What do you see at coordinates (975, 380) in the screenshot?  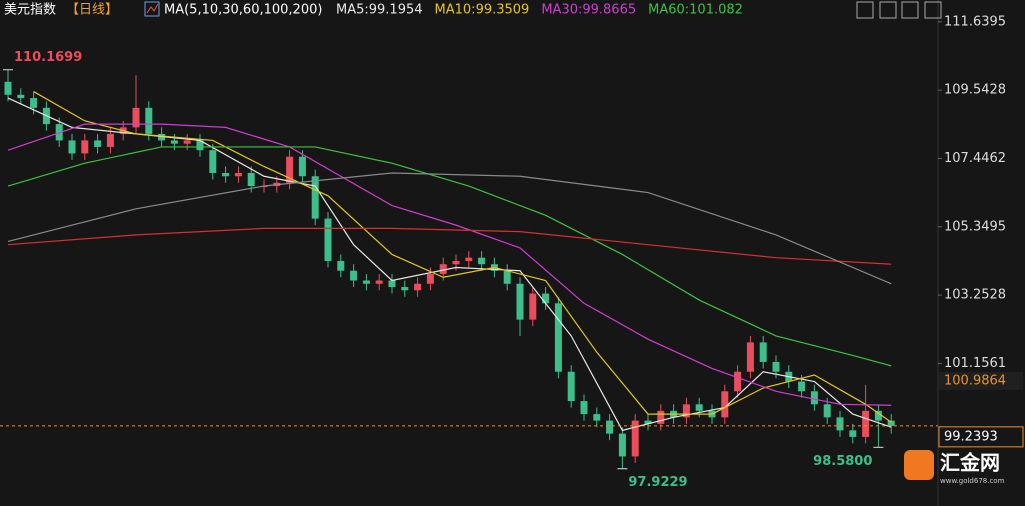 I see `marker-label: 100.9864` at bounding box center [975, 380].